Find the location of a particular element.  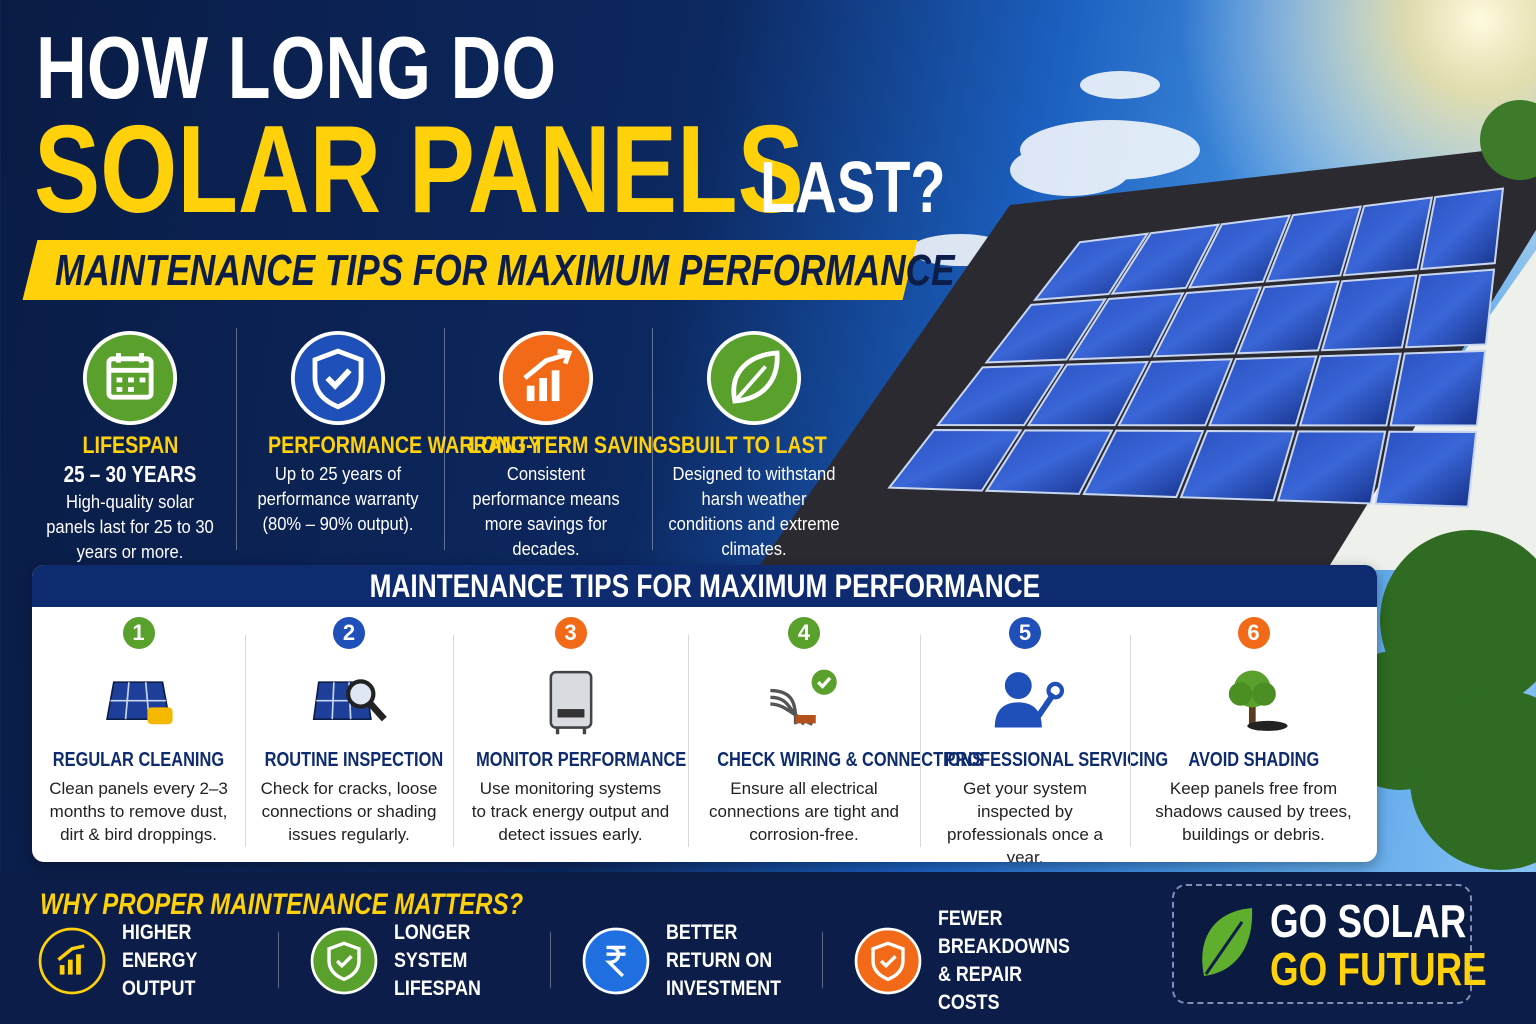

tip-title: AVOID SHADING is located at coordinates (1253, 760).